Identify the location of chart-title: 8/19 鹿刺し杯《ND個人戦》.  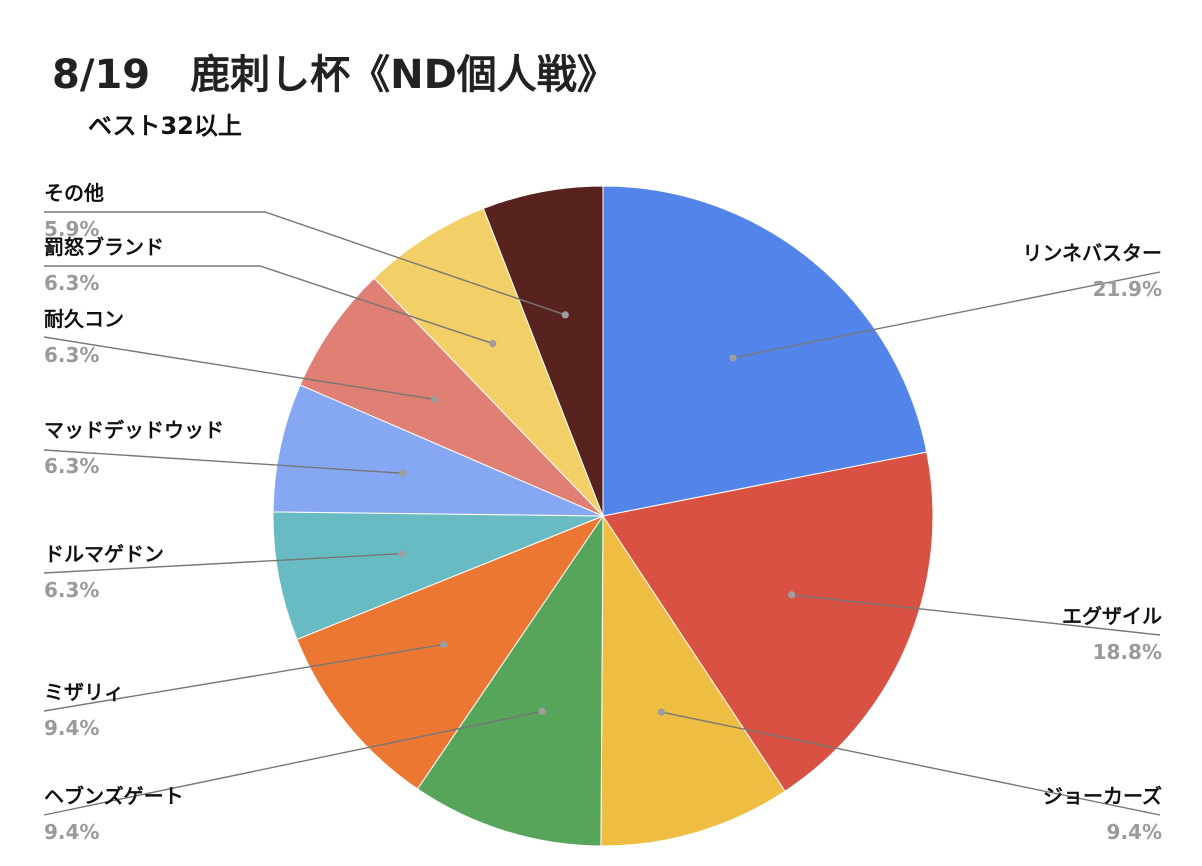
(334, 75).